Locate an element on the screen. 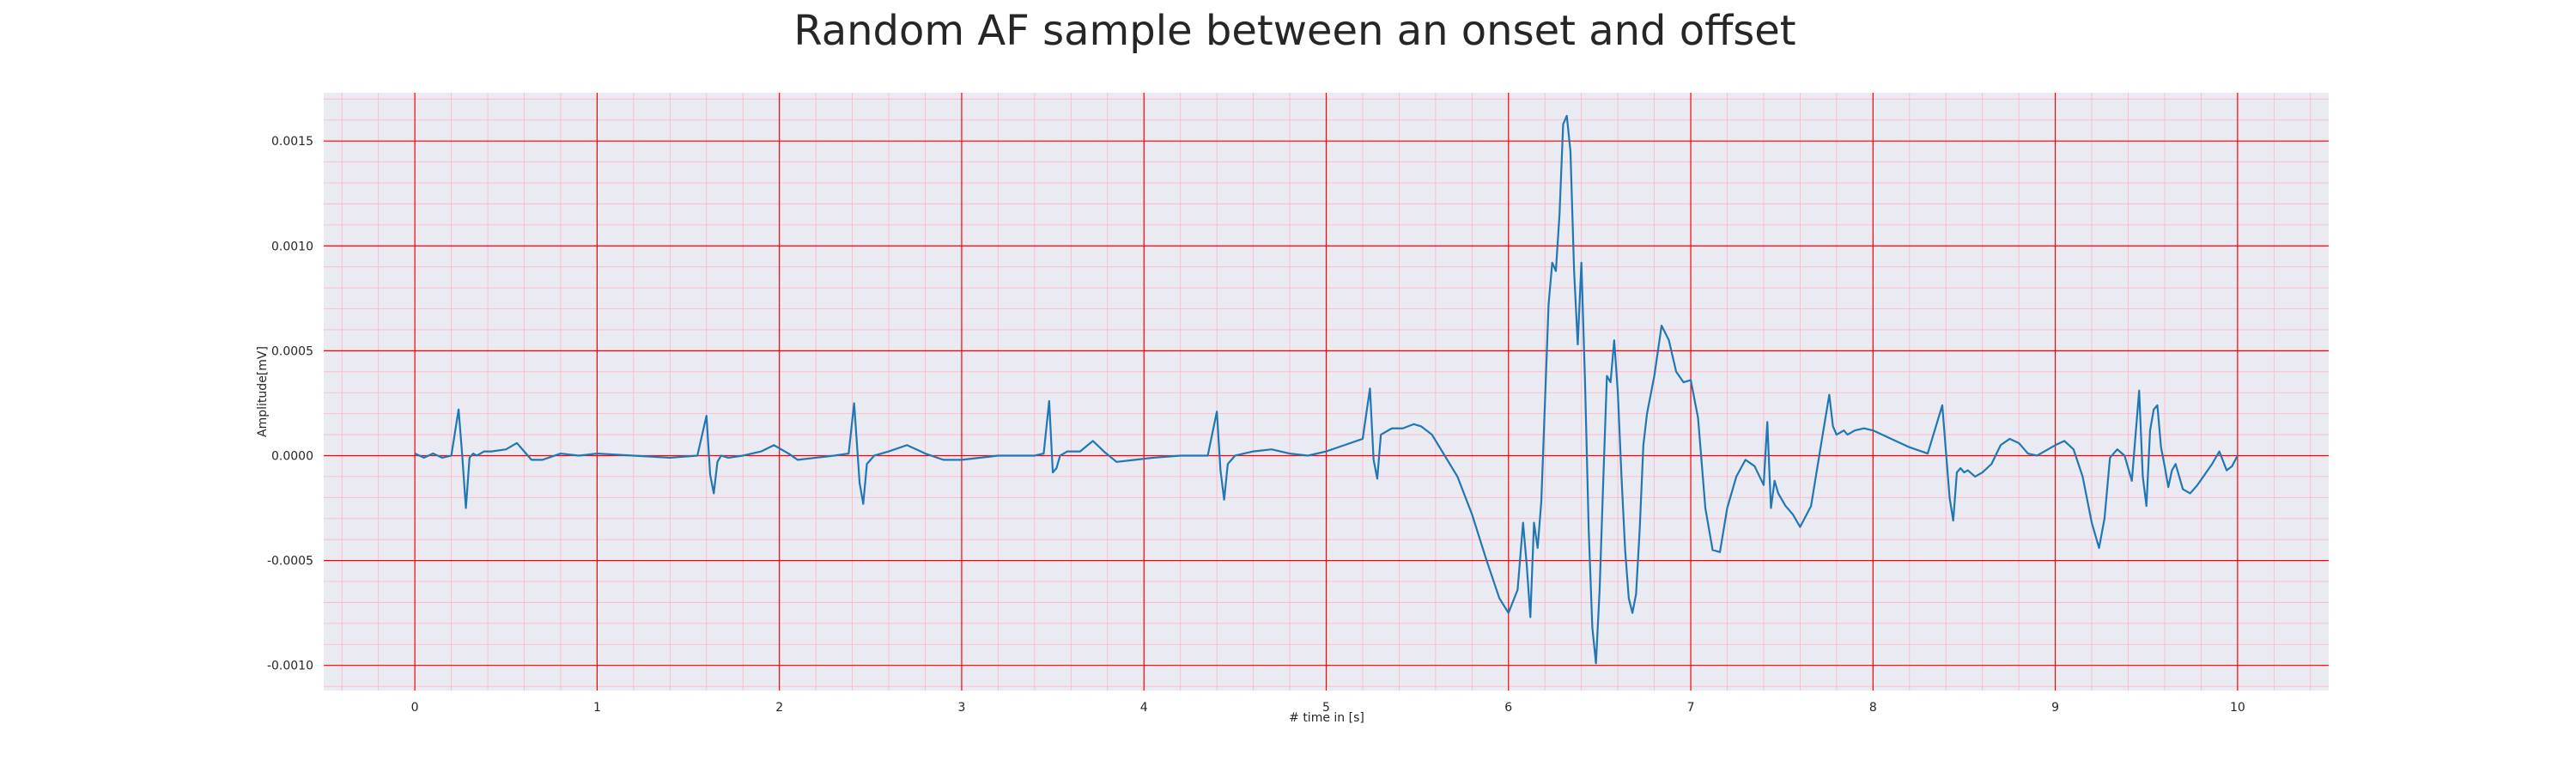 The width and height of the screenshot is (2576, 773). x-tick-label: 5 is located at coordinates (1326, 708).